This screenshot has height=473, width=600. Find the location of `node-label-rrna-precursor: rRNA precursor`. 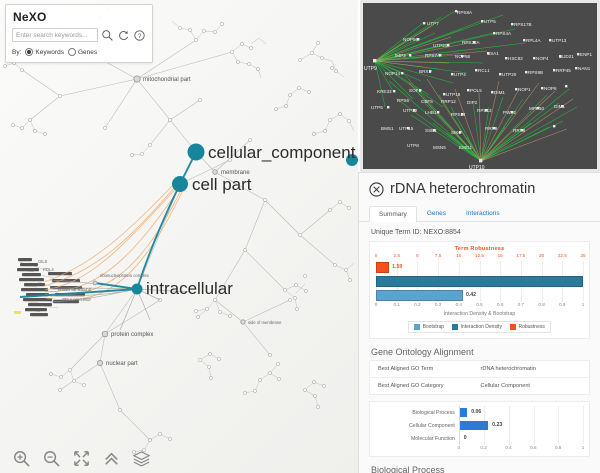

node-label-rrna-precursor: rRNA precursor is located at coordinates (76, 299).